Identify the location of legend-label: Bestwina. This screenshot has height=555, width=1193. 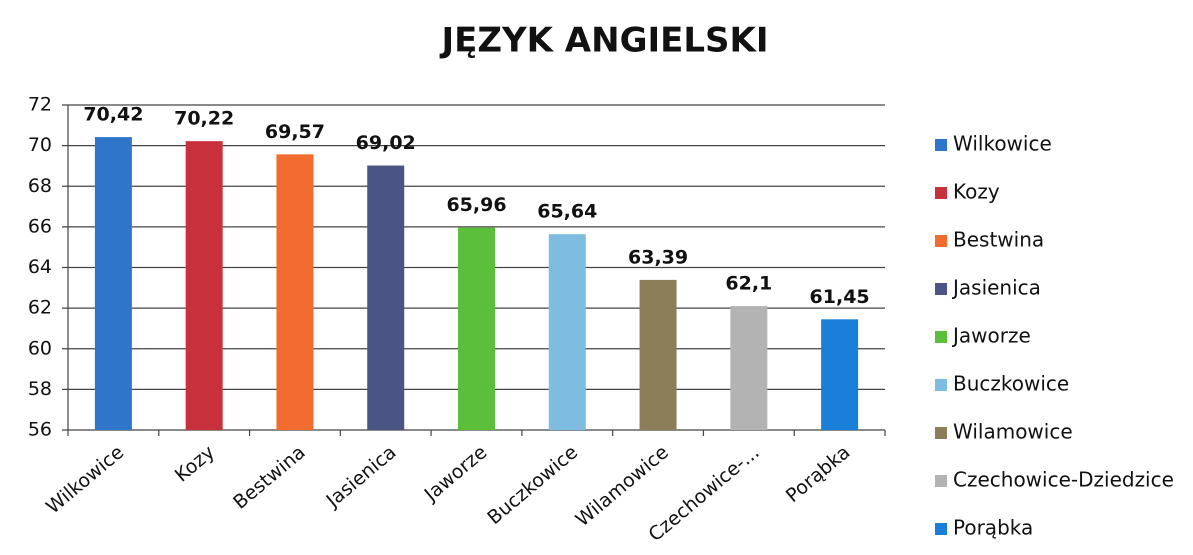
(998, 240).